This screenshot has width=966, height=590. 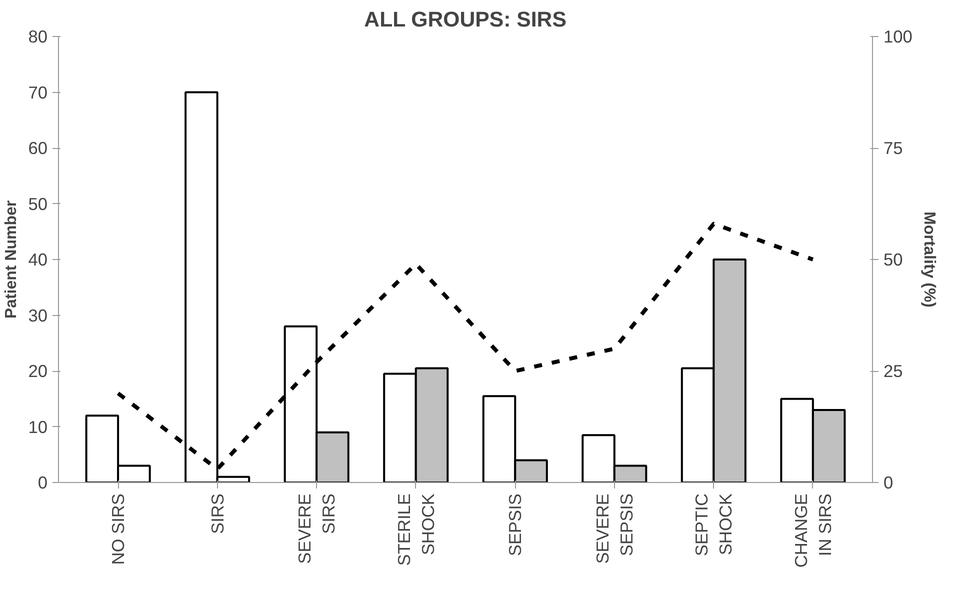 What do you see at coordinates (118, 529) in the screenshot?
I see `x-tick-label: NO SIRS` at bounding box center [118, 529].